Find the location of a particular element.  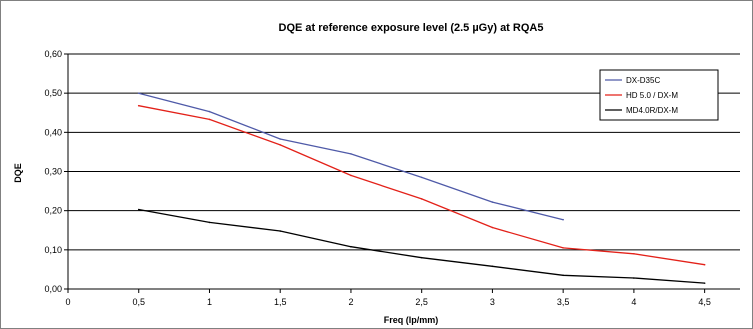

x-axis-title: Freq (lp/mm) is located at coordinates (411, 320).